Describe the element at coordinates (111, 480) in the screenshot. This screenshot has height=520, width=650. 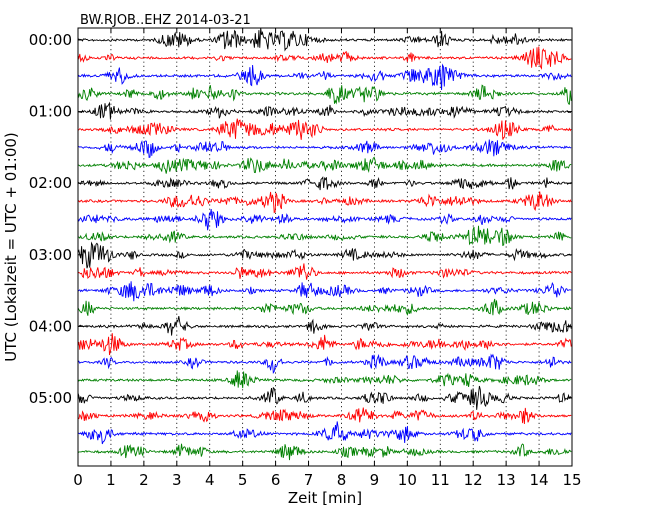
I see `x-tick-label: 1` at that location.